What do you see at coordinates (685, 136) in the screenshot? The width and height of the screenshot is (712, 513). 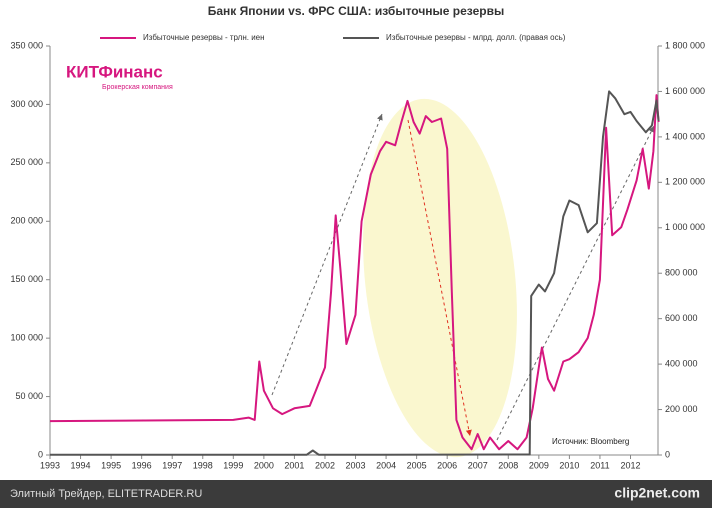 I see `y2-tick-label: 1 400 000` at bounding box center [685, 136].